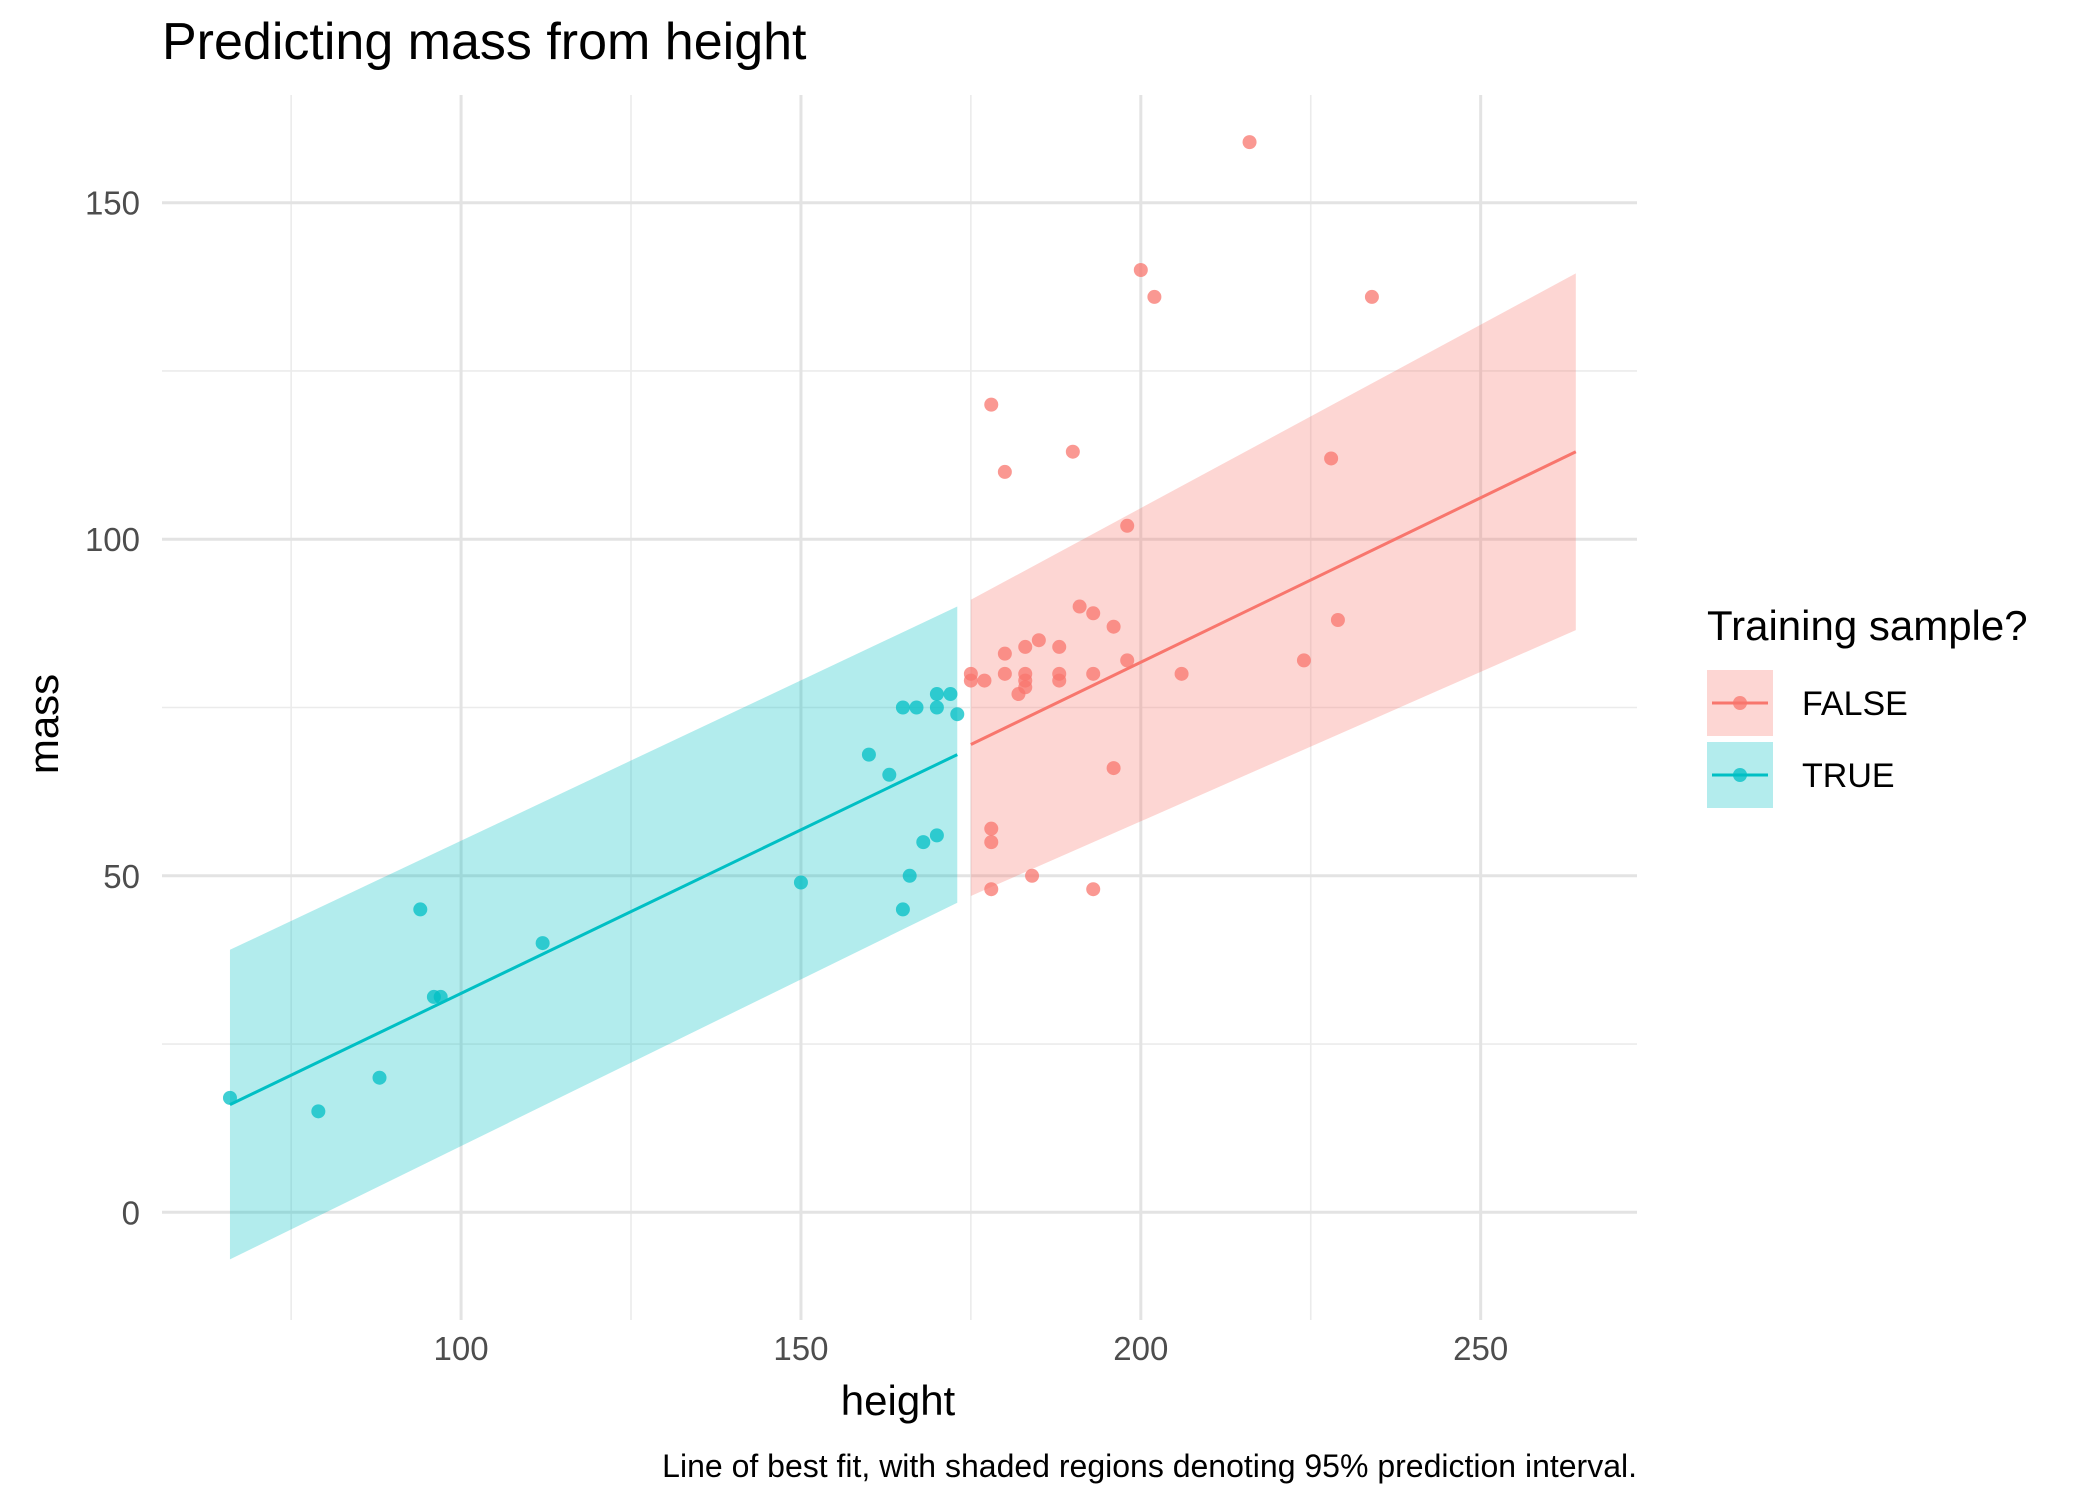 The width and height of the screenshot is (2100, 1500). Describe the element at coordinates (1480, 1348) in the screenshot. I see `x-tick-label: 250` at that location.